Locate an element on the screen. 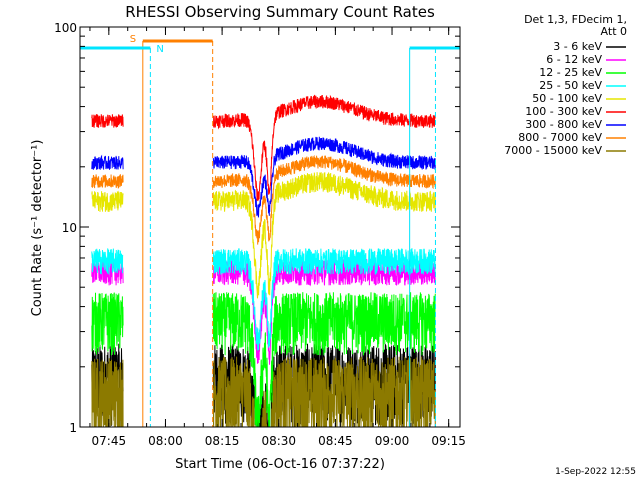 The height and width of the screenshot is (480, 640). legend-label: 100 - 300 keV is located at coordinates (563, 111).